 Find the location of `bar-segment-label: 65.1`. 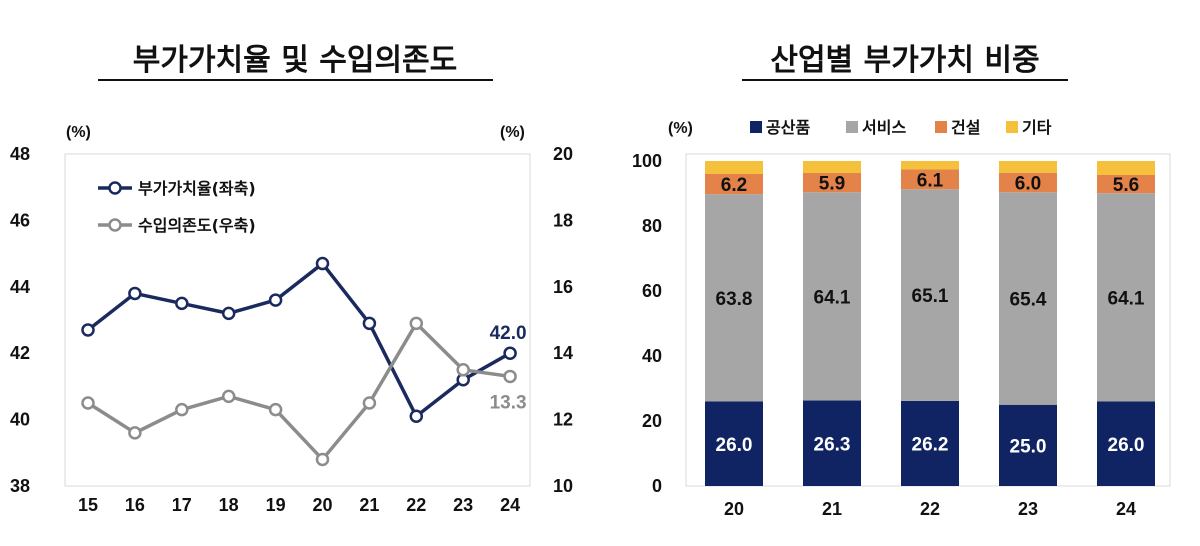

bar-segment-label: 65.1 is located at coordinates (930, 296).